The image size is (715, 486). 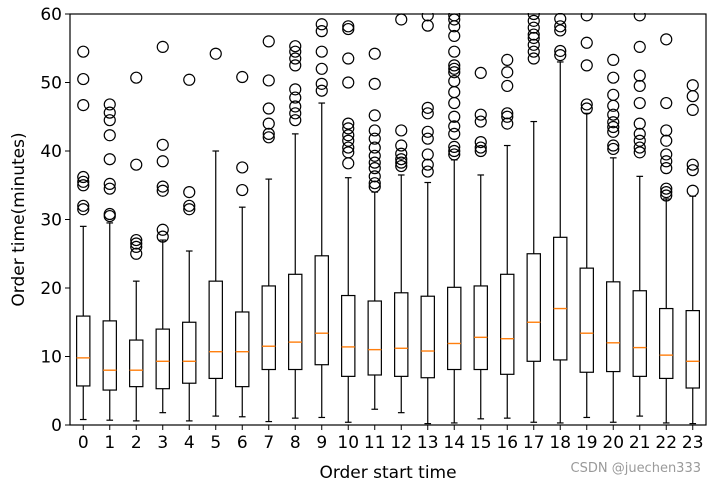 I want to click on x-axis-ticks: 0 1 2 3 4 5 6 7 8 9 10 11 12 13 14 15 16 17 18 19 20 21 22 23, so click(x=391, y=439).